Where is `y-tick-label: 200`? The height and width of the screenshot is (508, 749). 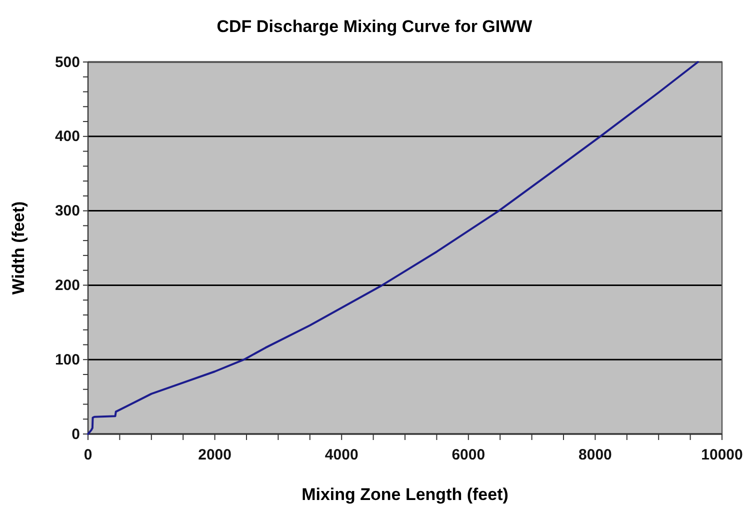
y-tick-label: 200 is located at coordinates (67, 285).